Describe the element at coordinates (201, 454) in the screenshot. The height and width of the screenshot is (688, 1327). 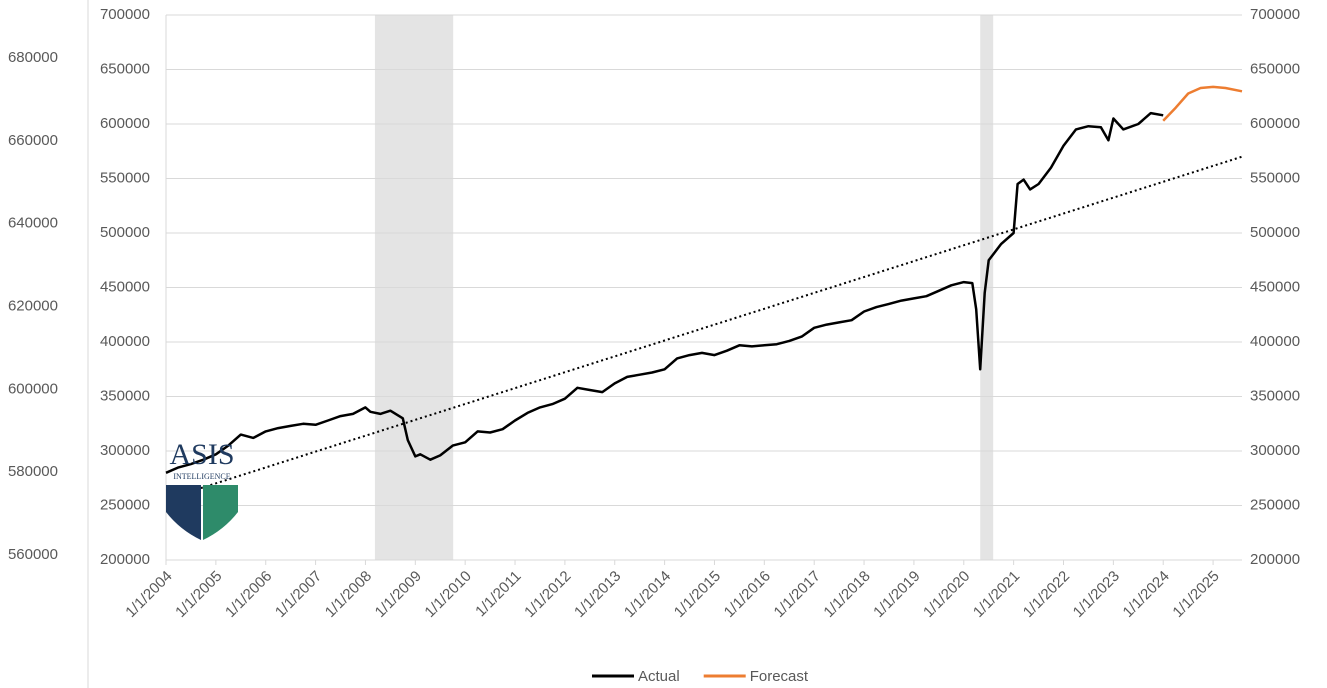
I see `logo-name: ASIS` at that location.